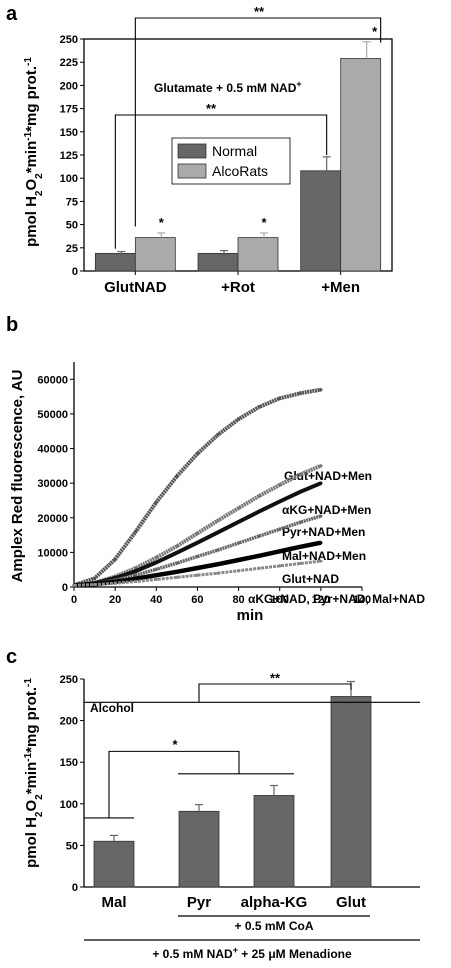  I want to click on panel-c-ytick-label: 100, so click(69, 805).